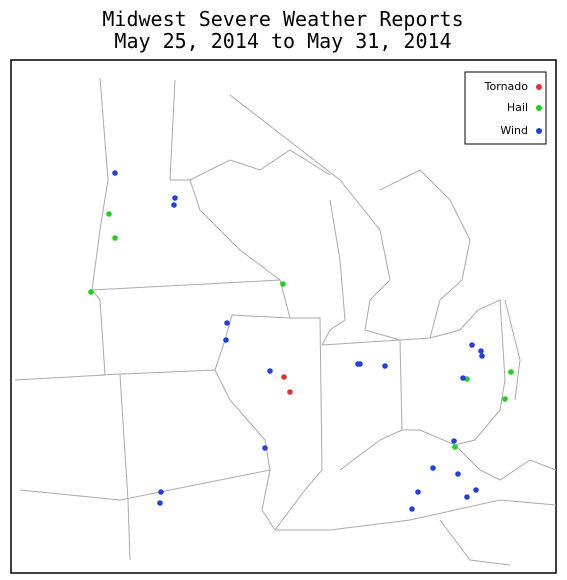  Describe the element at coordinates (506, 86) in the screenshot. I see `legend-label: Tornado` at that location.